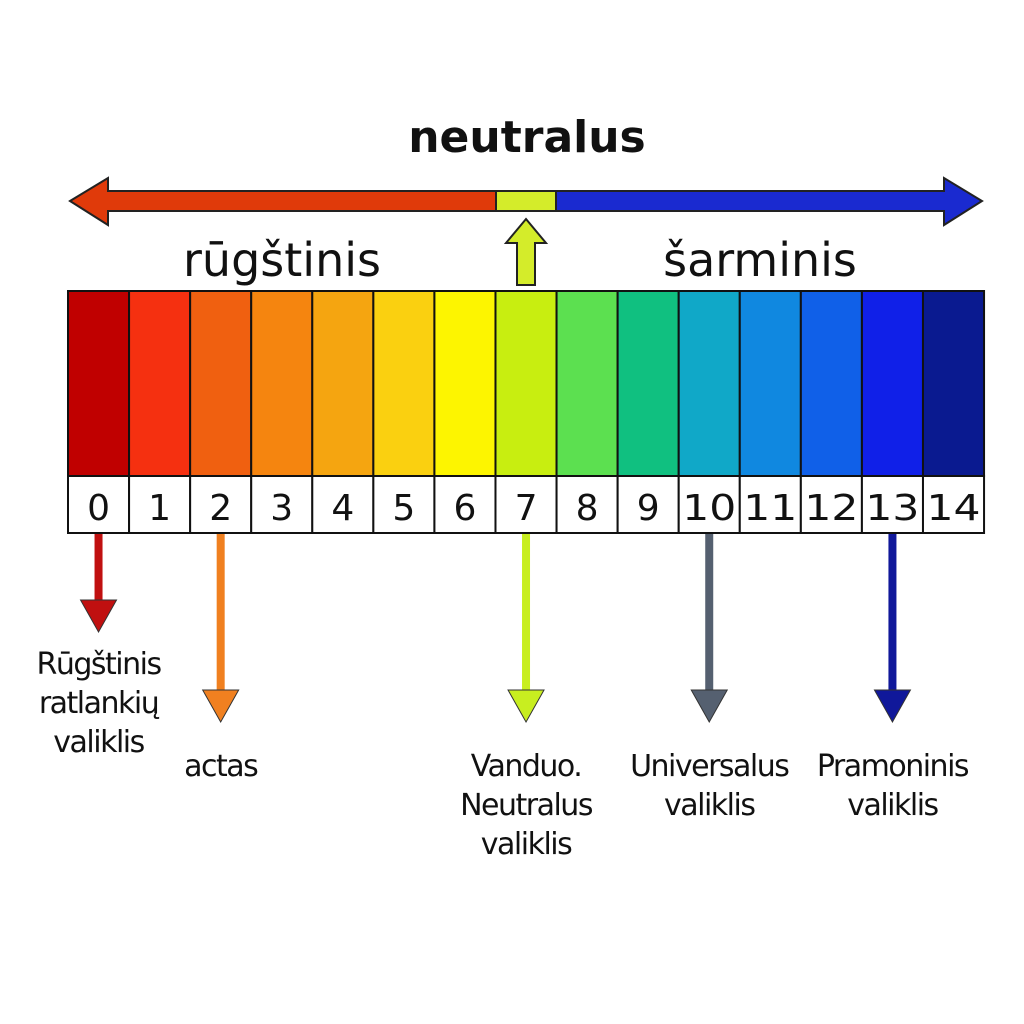  I want to click on ph-number-label: 1, so click(159, 508).